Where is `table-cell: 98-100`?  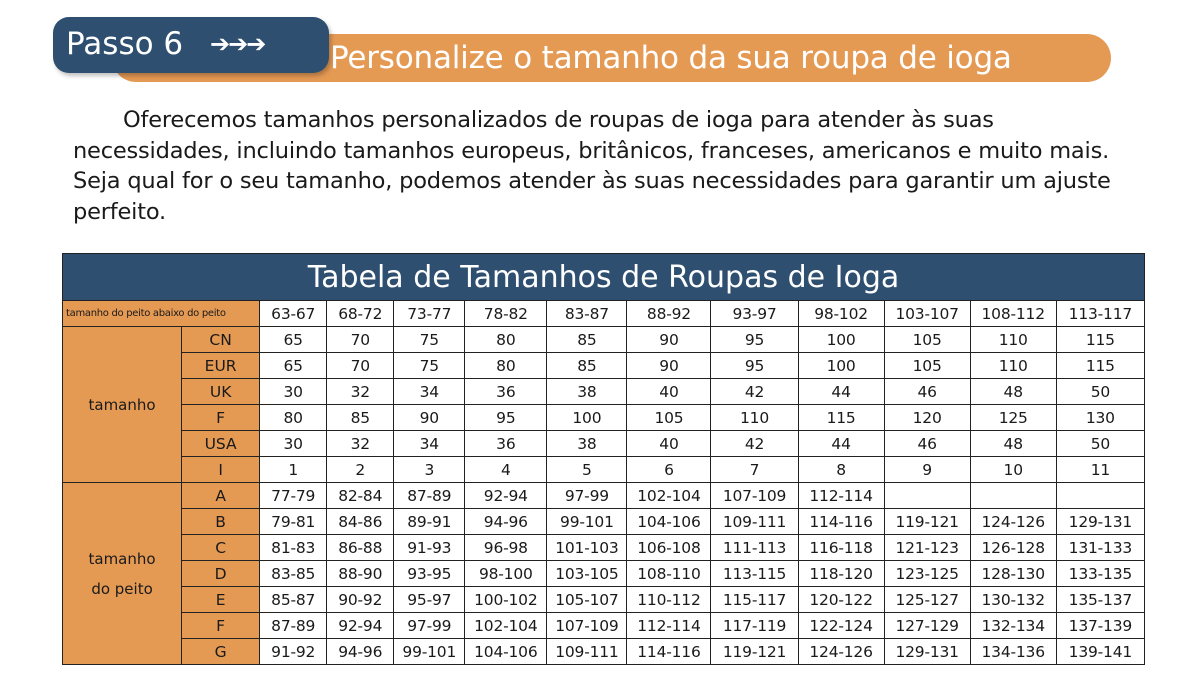 table-cell: 98-100 is located at coordinates (506, 573).